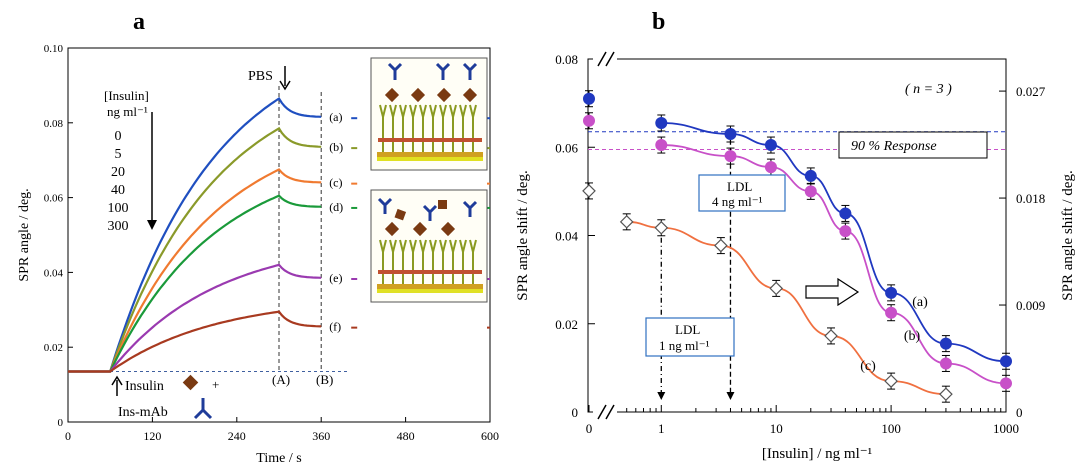 This screenshot has width=1085, height=466. I want to click on legend-value: 40, so click(118, 190).